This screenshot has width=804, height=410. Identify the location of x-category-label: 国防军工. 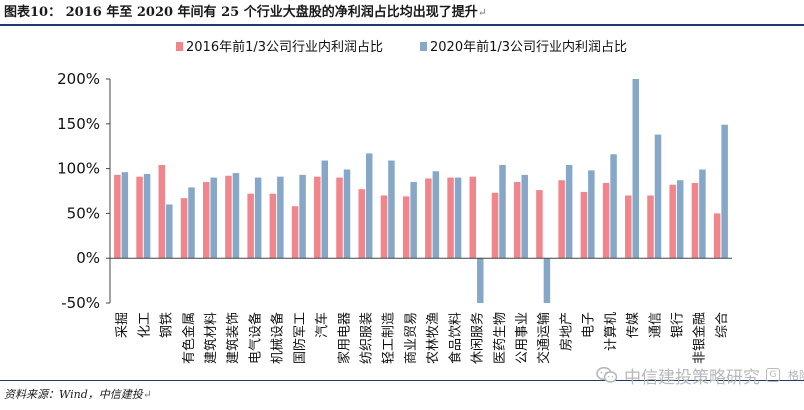
(300, 338).